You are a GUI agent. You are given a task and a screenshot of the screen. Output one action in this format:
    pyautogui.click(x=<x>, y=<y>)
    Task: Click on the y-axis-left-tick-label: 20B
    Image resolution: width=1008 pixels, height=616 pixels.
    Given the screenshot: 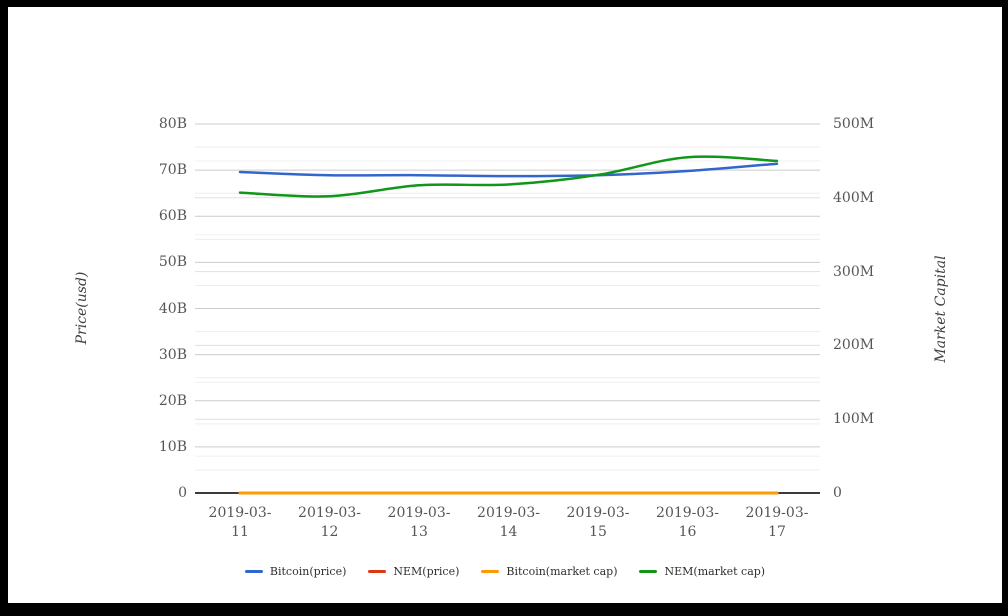 What is the action you would take?
    pyautogui.click(x=172, y=400)
    